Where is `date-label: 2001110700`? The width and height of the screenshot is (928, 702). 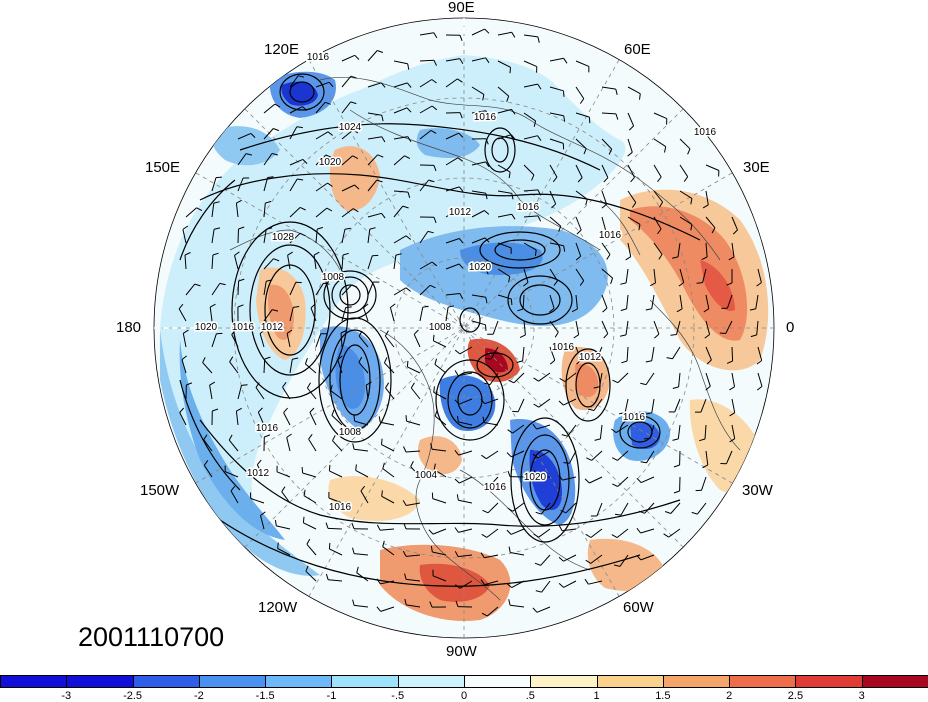
date-label: 2001110700 is located at coordinates (151, 637).